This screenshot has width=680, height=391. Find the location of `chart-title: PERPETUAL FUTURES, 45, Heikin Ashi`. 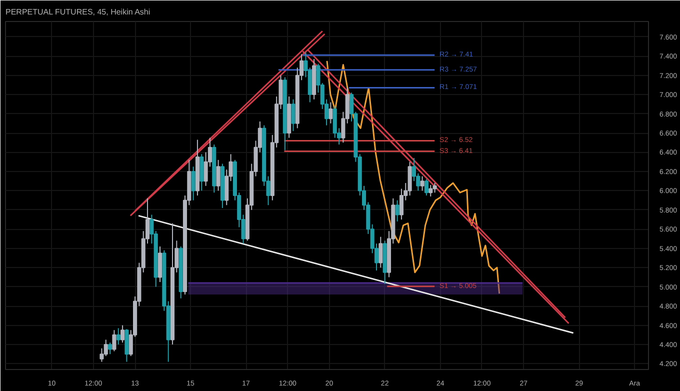

chart-title: PERPETUAL FUTURES, 45, Heikin Ashi is located at coordinates (78, 12).